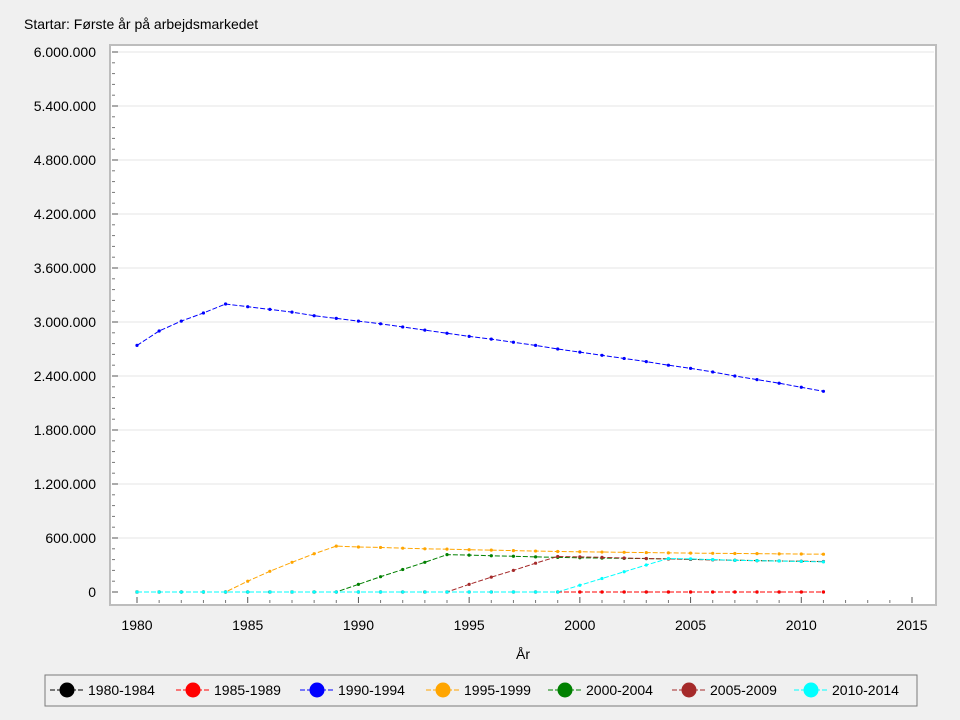  What do you see at coordinates (247, 625) in the screenshot?
I see `x-tick-label: 1985` at bounding box center [247, 625].